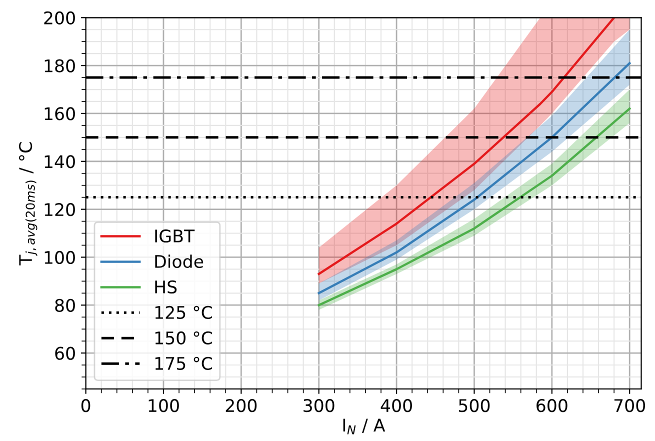 This screenshot has height=441, width=655. Describe the element at coordinates (183, 363) in the screenshot. I see `legend-label: 175 °C` at that location.